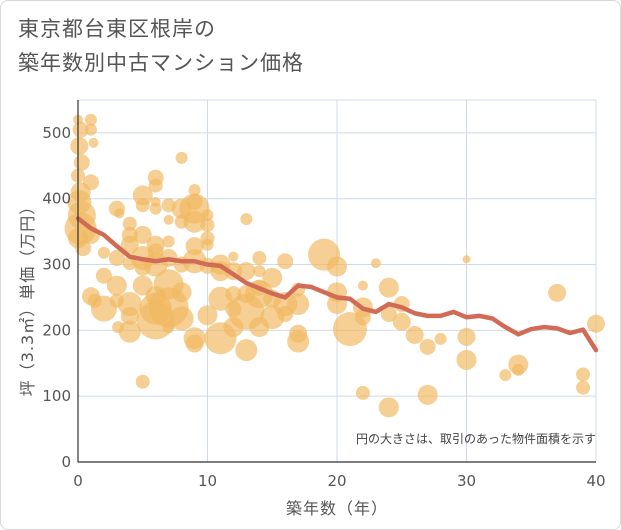  I want to click on x-tick-label: 30, so click(466, 481).